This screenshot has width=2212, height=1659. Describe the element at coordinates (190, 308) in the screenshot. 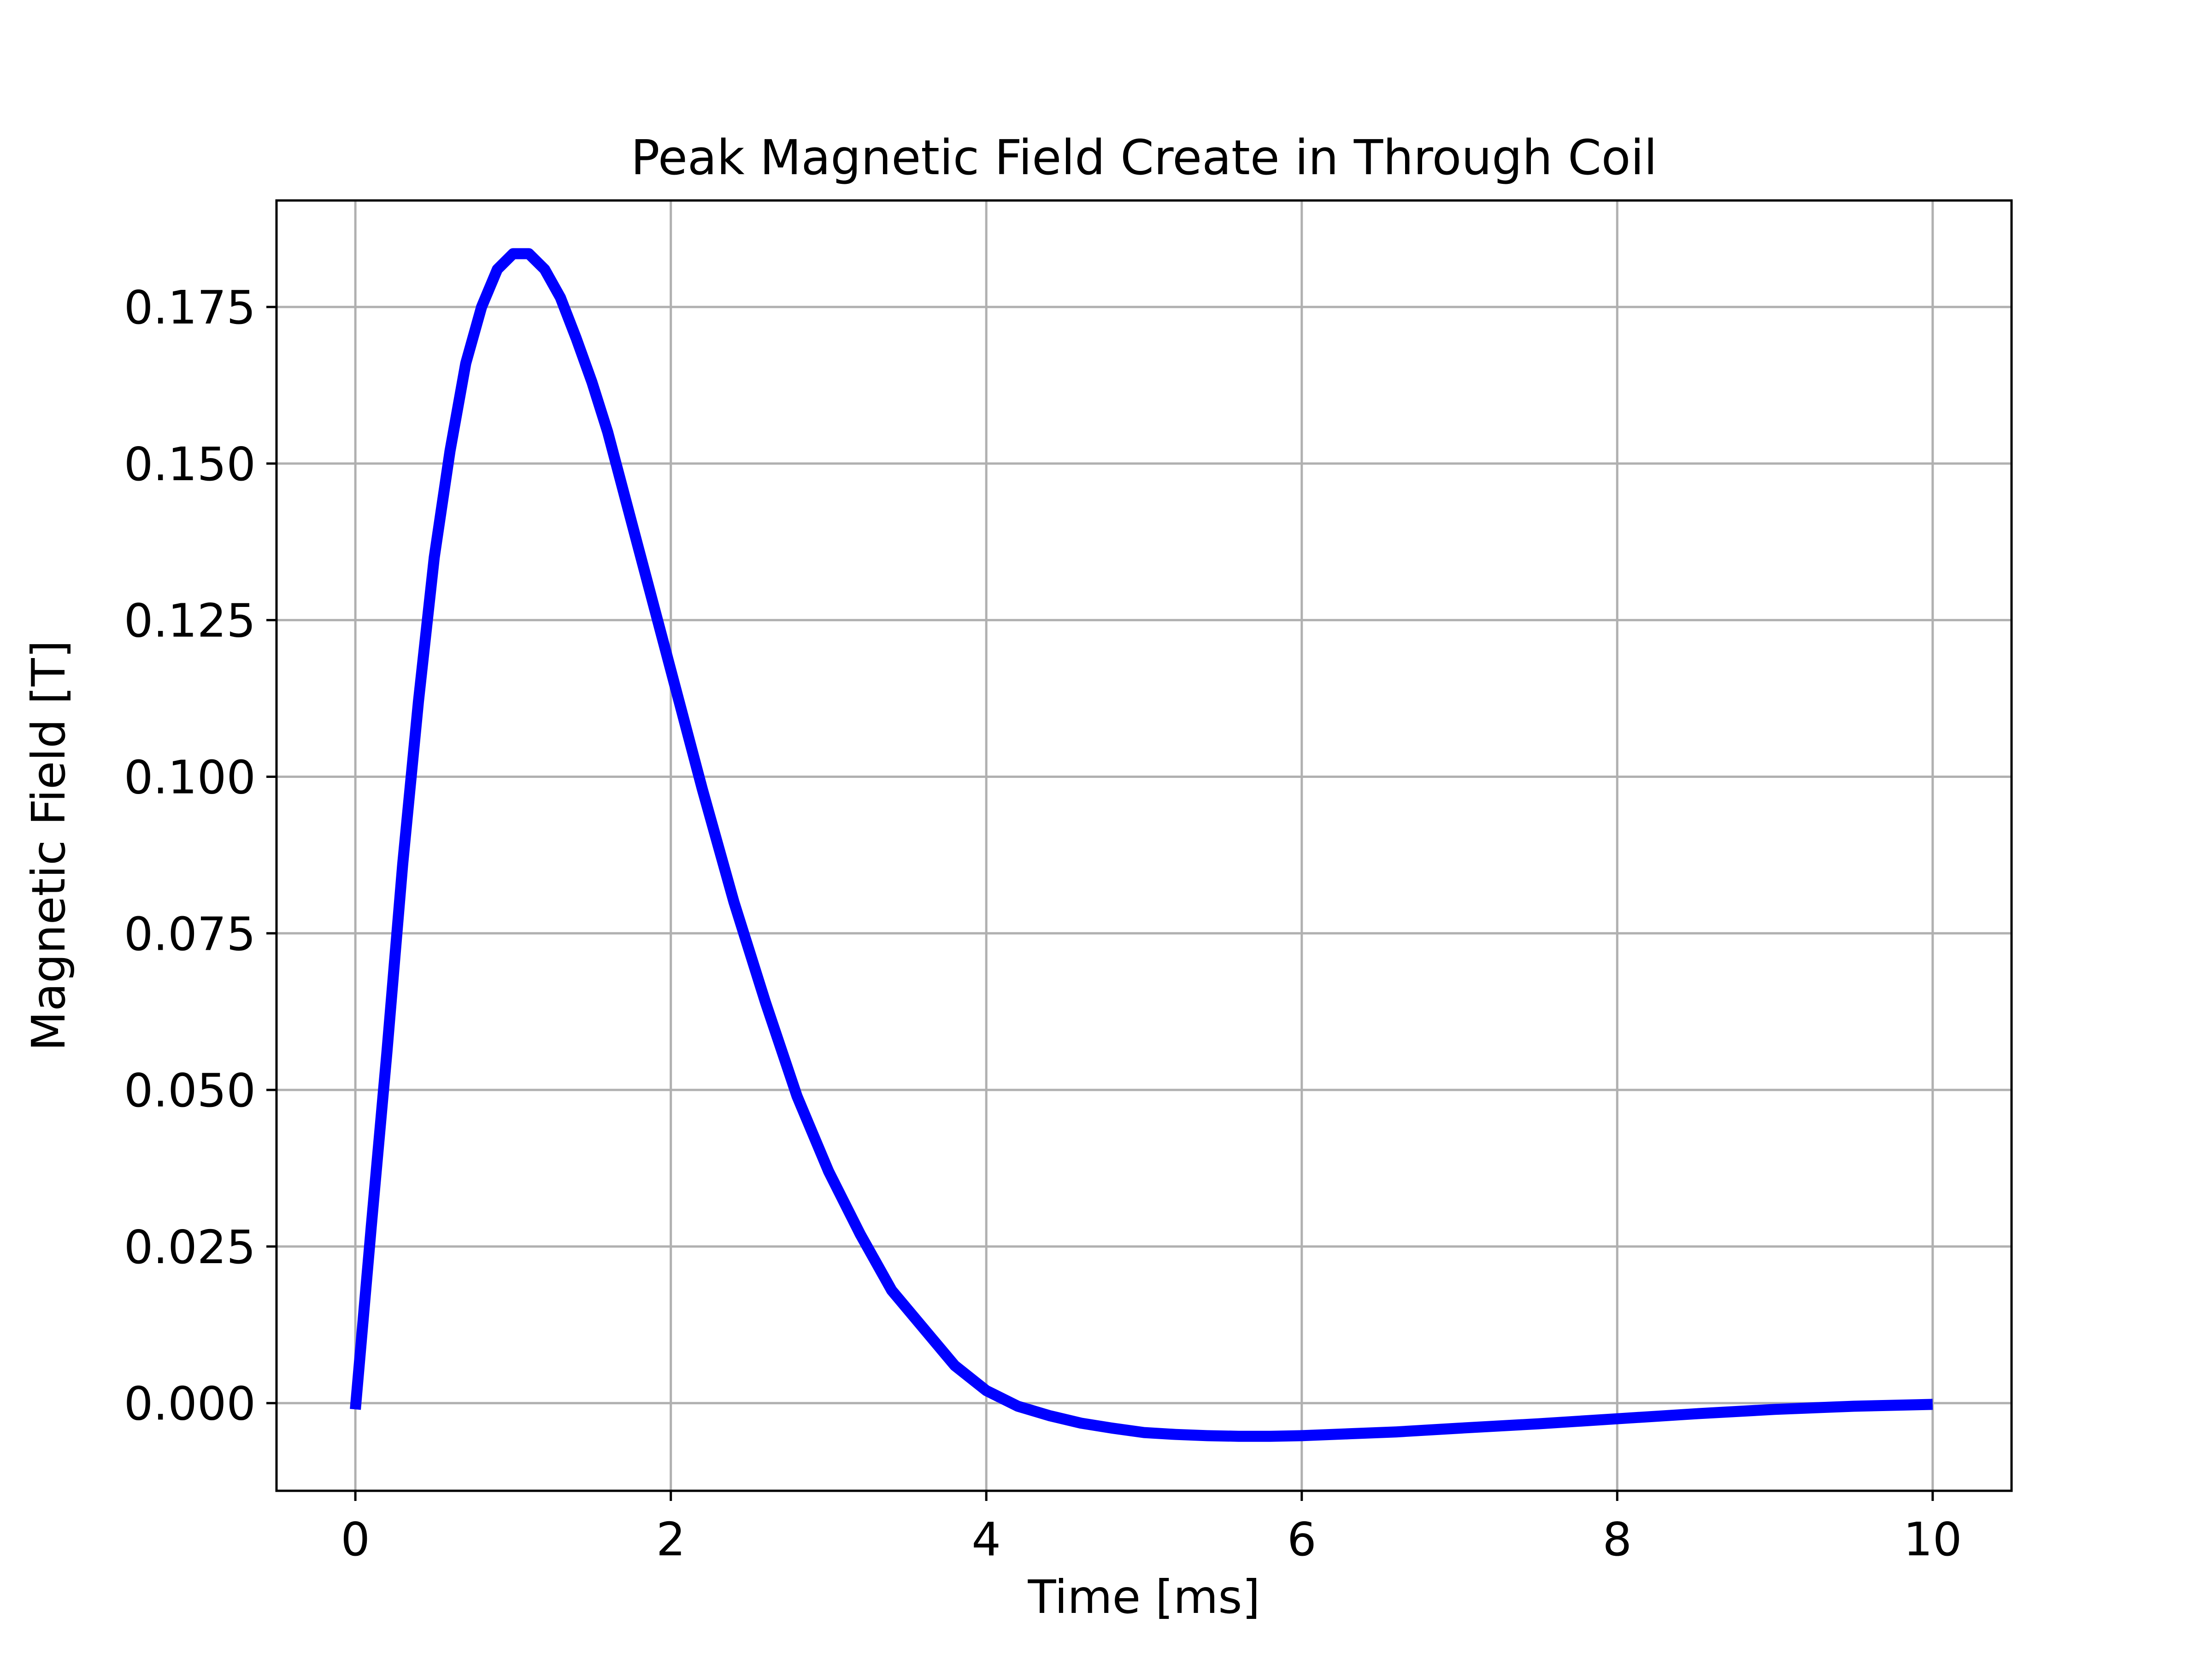

I see `y-tick-label: 0.175` at that location.